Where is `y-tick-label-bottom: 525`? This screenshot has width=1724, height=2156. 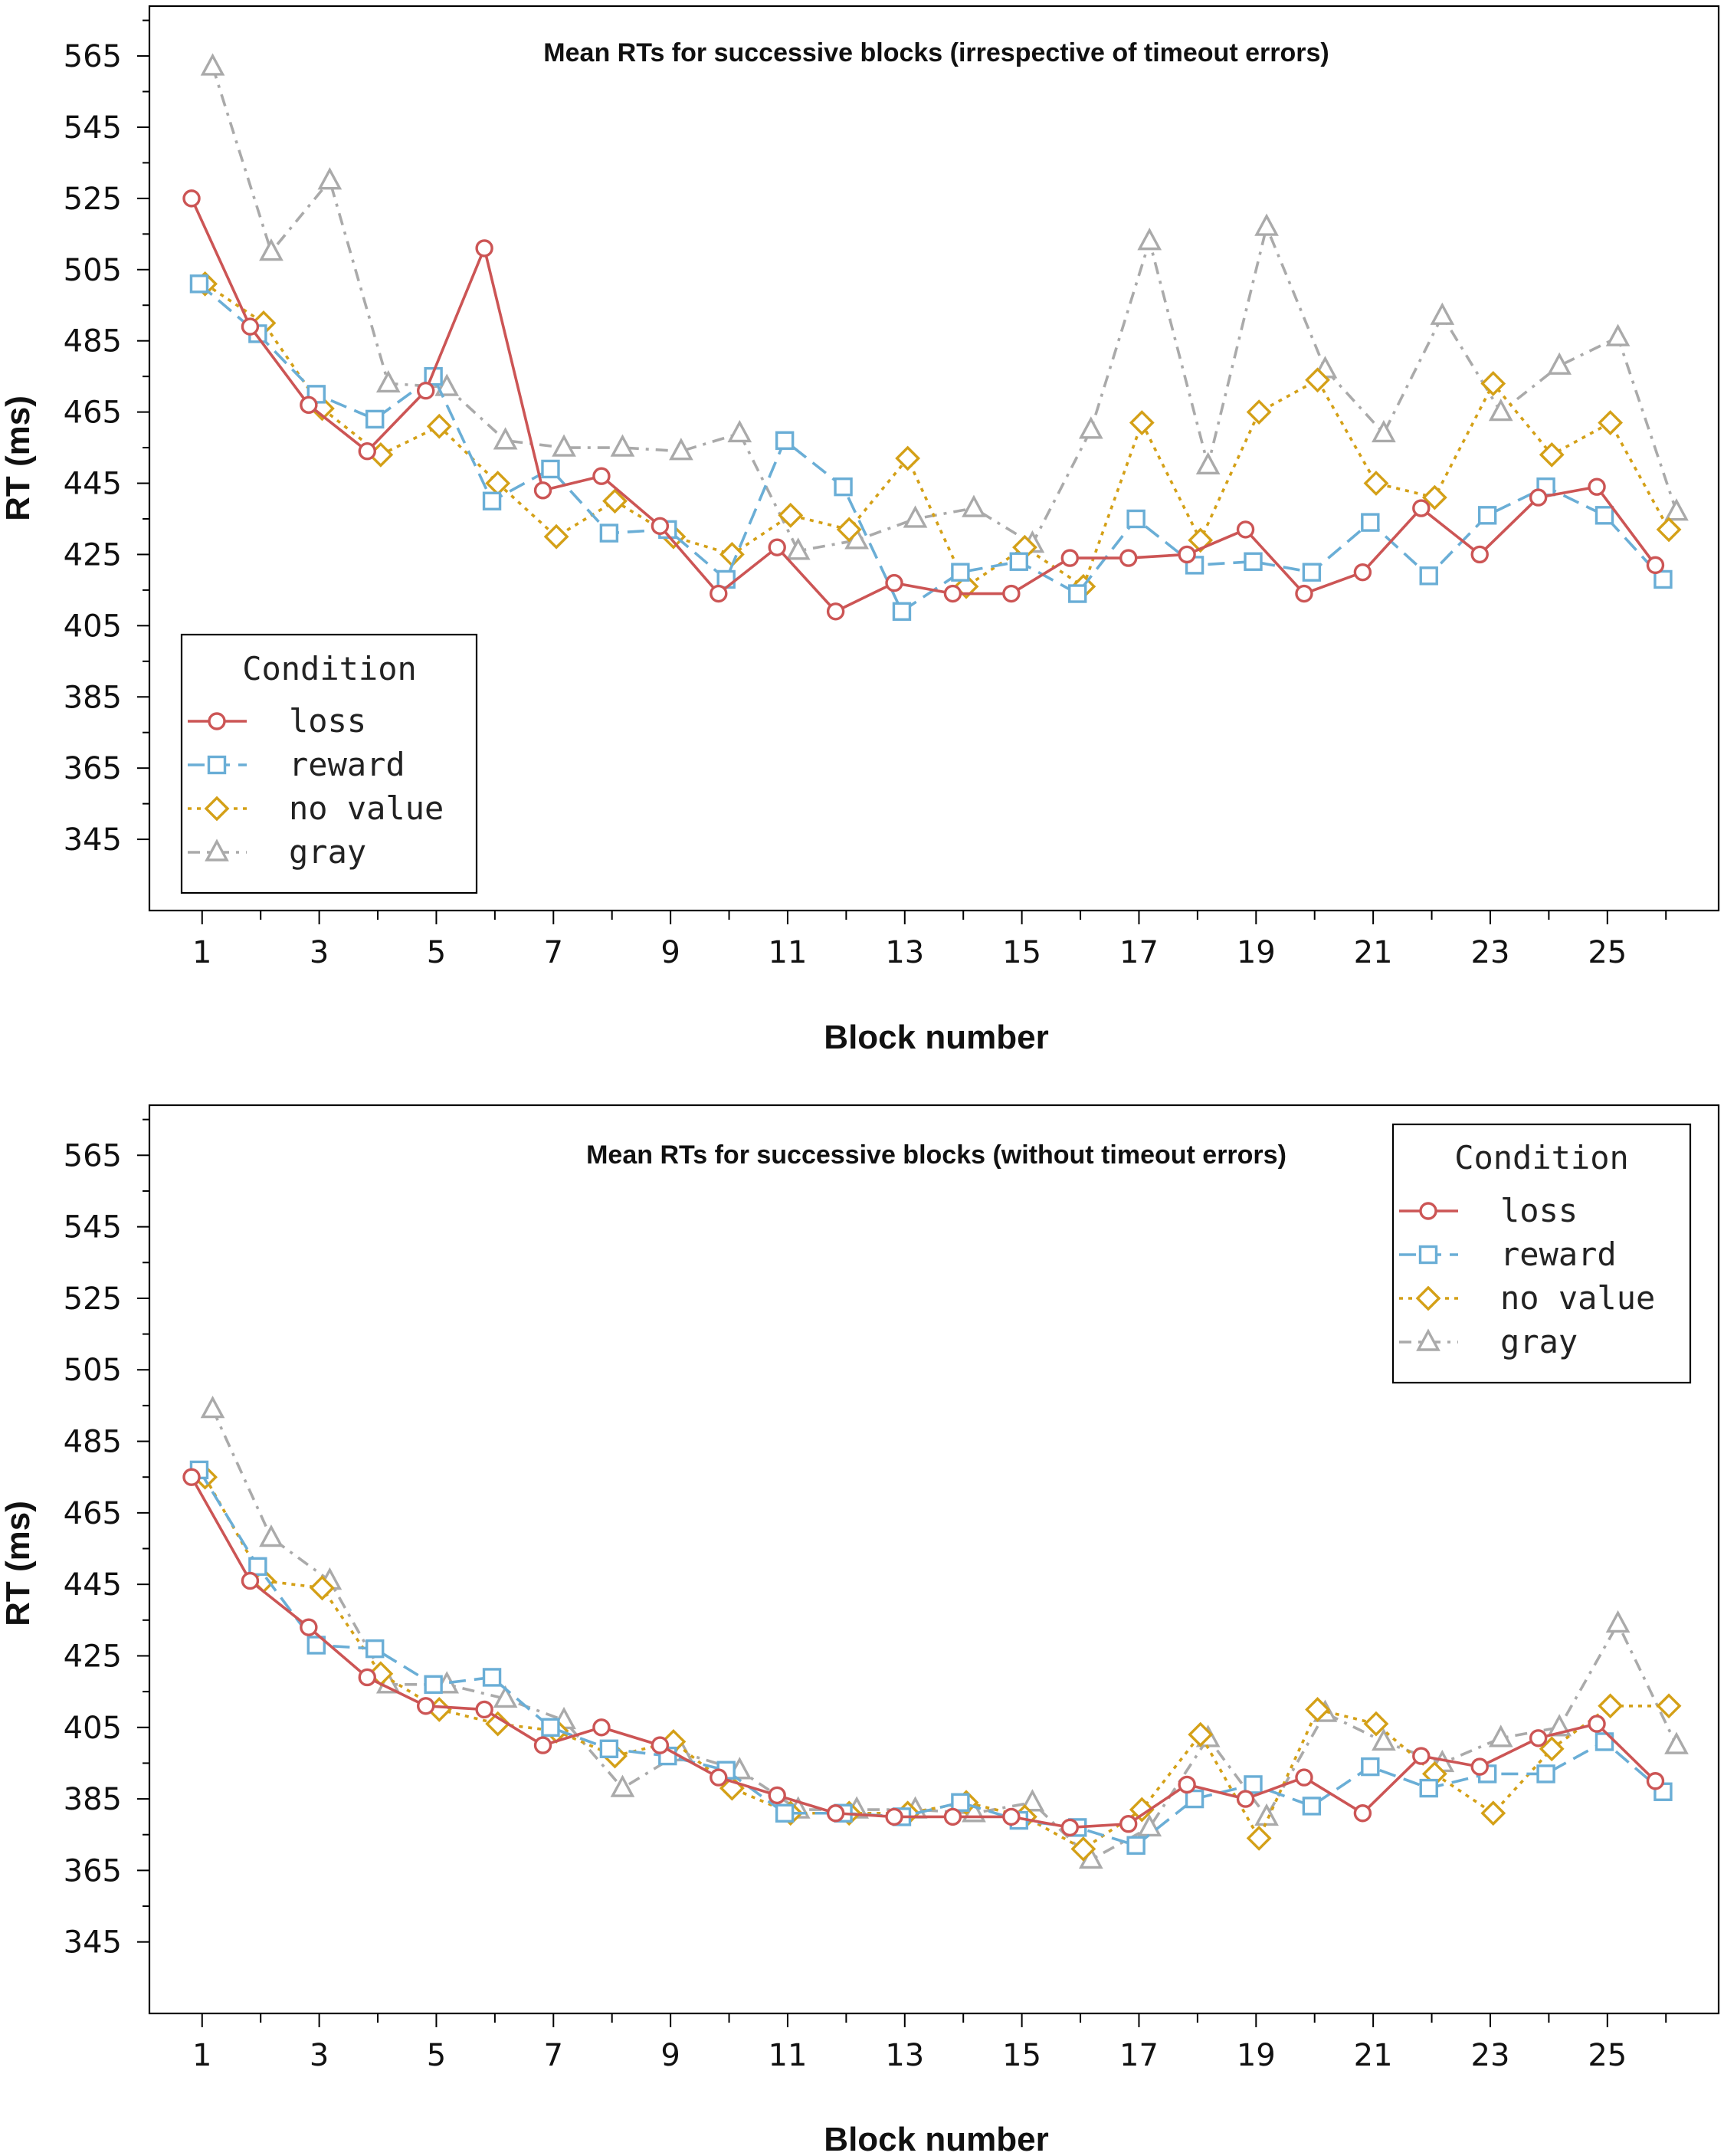
y-tick-label-bottom: 525 is located at coordinates (93, 1299).